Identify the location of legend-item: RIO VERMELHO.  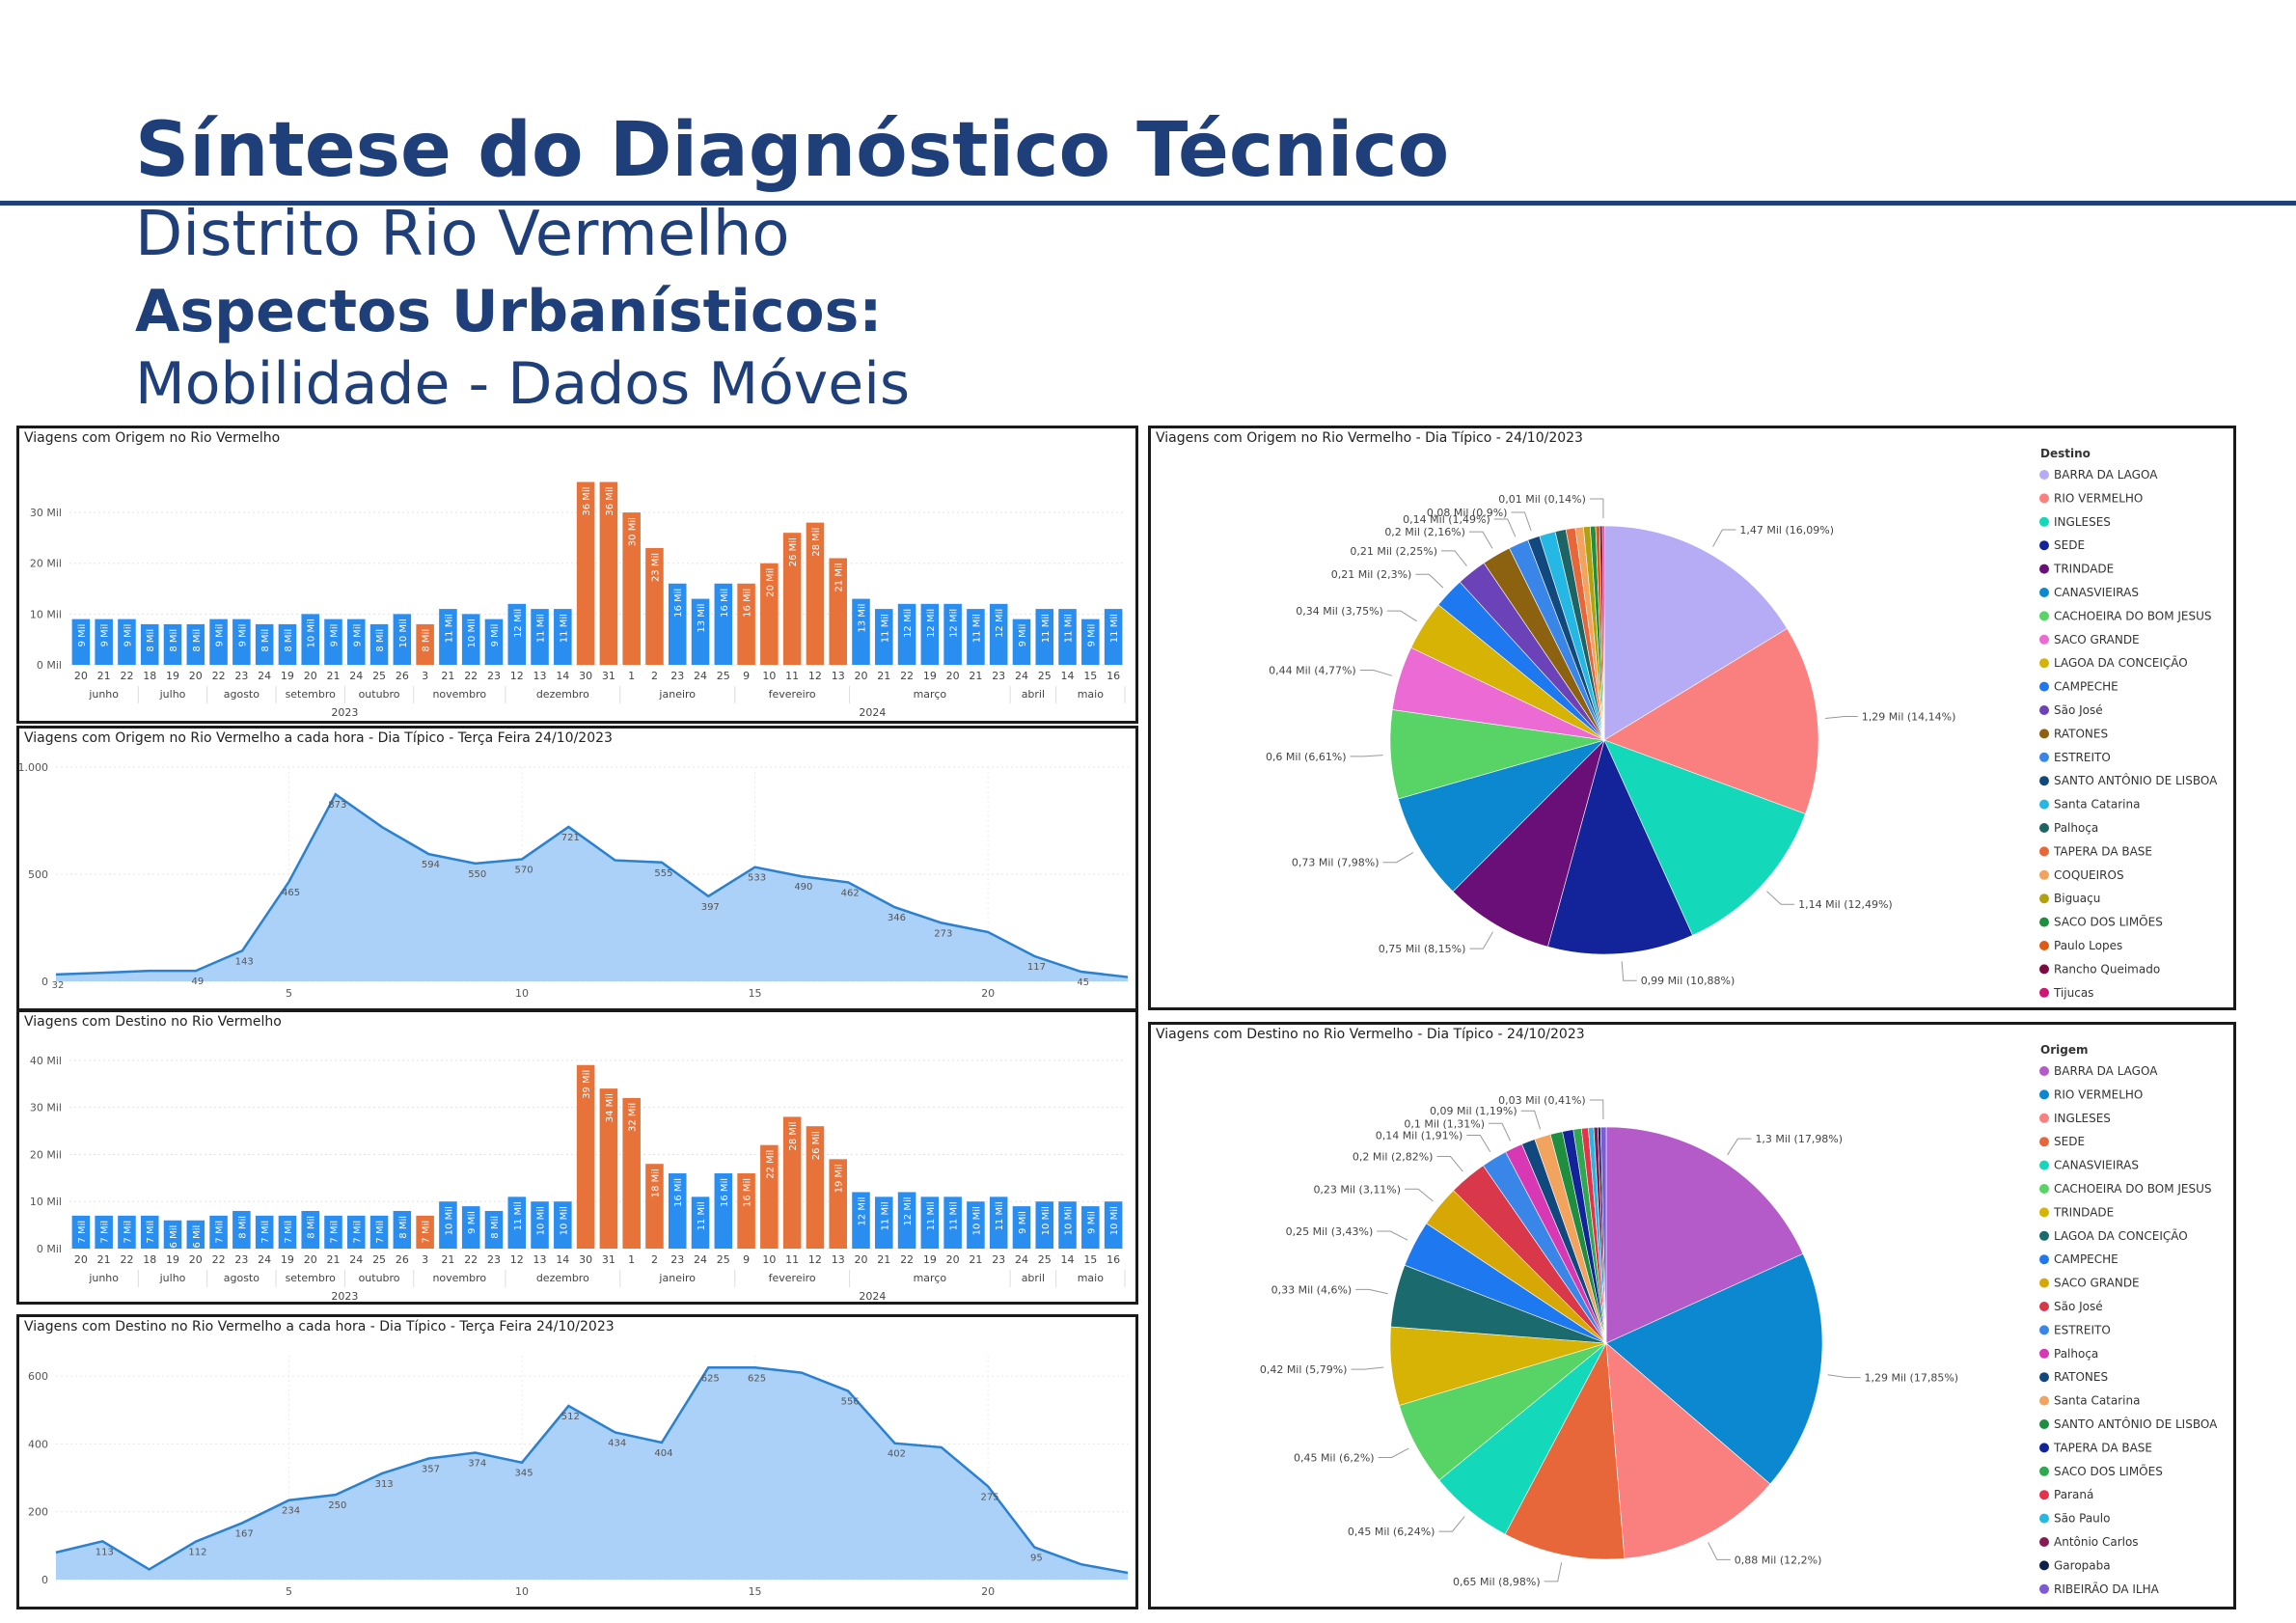
(2098, 1094).